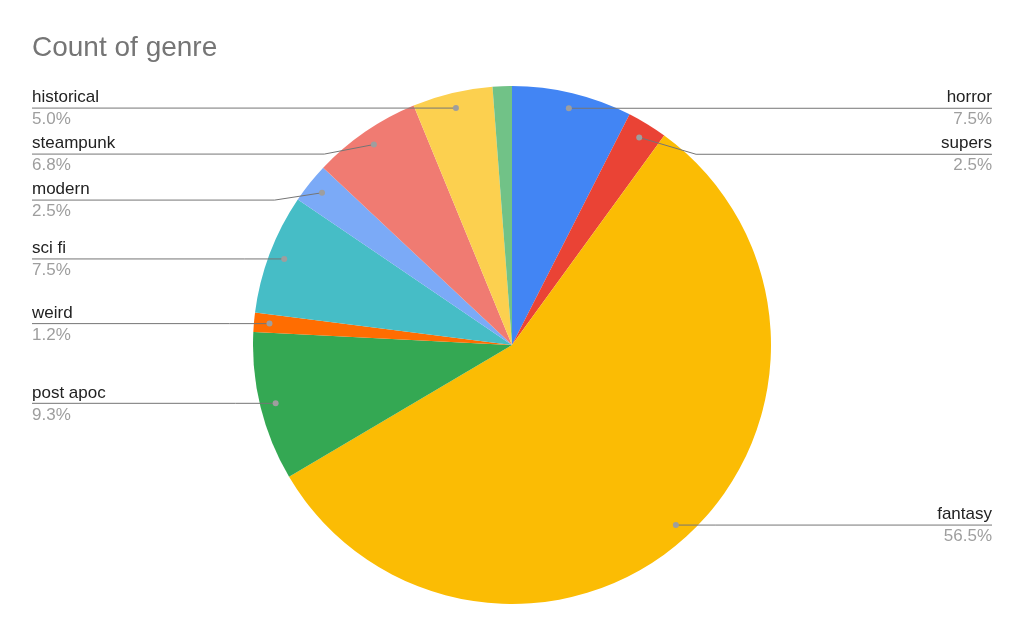 This screenshot has height=633, width=1024. Describe the element at coordinates (125, 46) in the screenshot. I see `chart-title: Count of genre` at that location.